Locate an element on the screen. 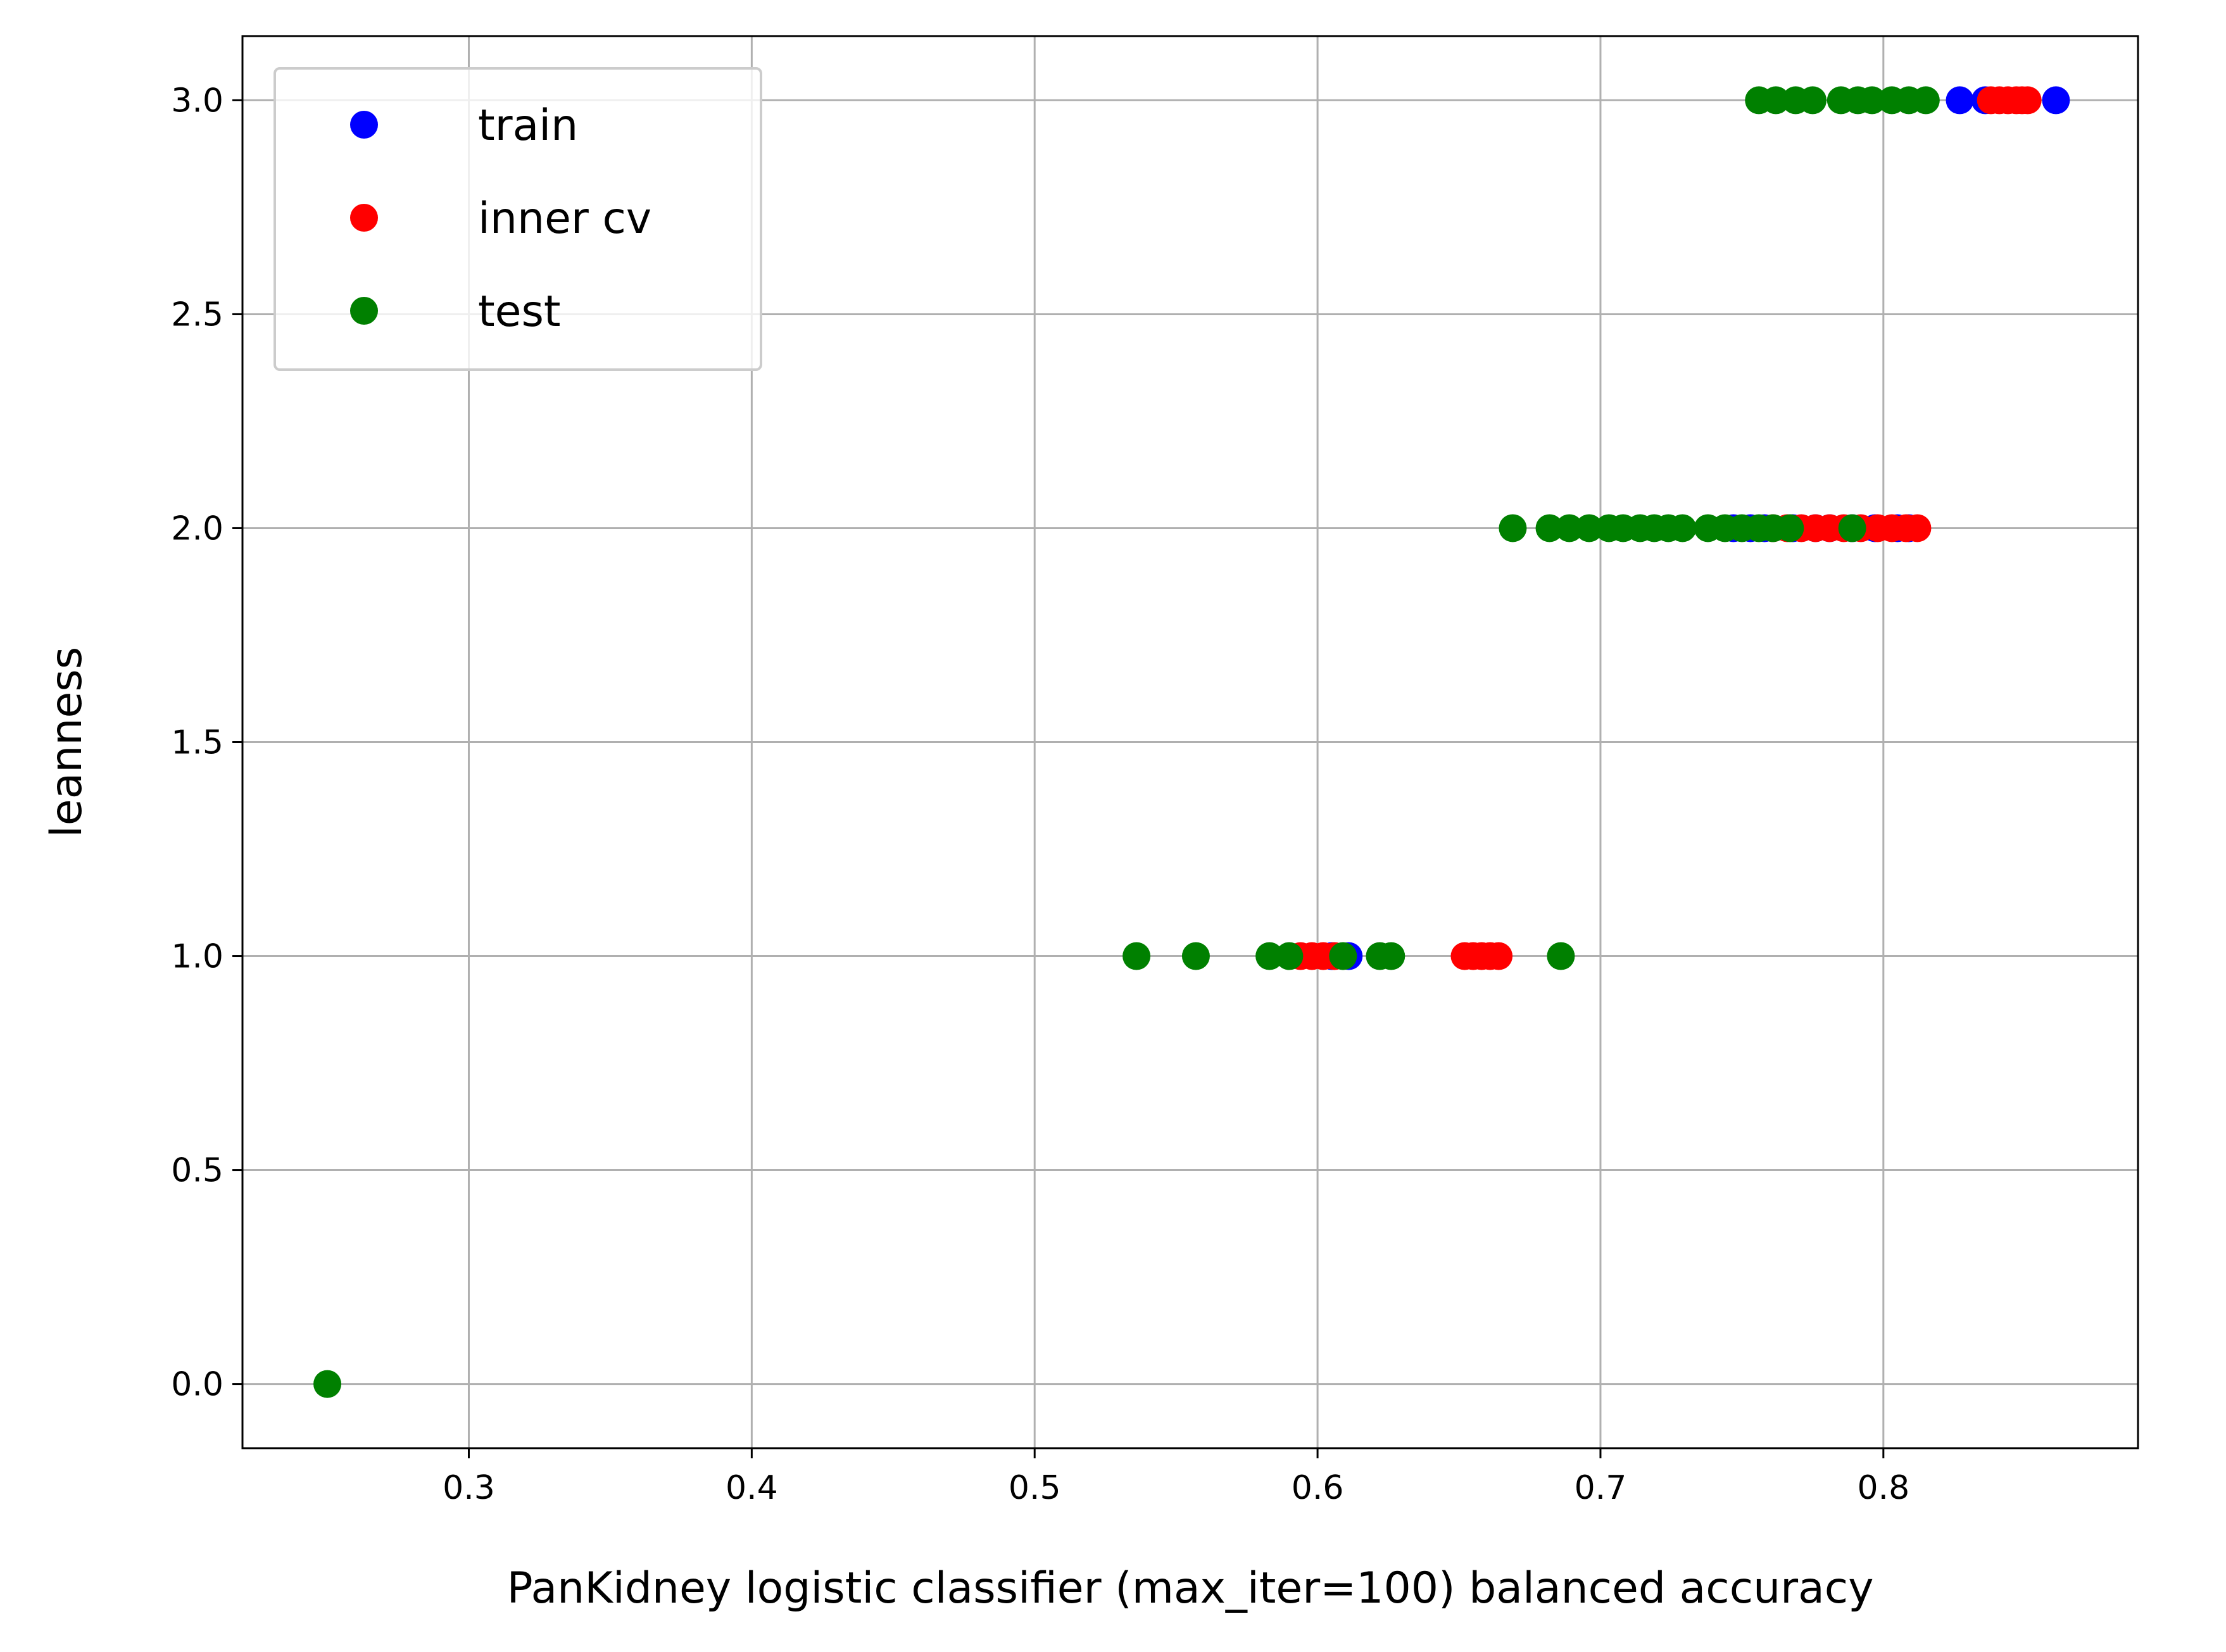 Image resolution: width=2226 pixels, height=1652 pixels. x-tick-label: 0.3 is located at coordinates (469, 1488).